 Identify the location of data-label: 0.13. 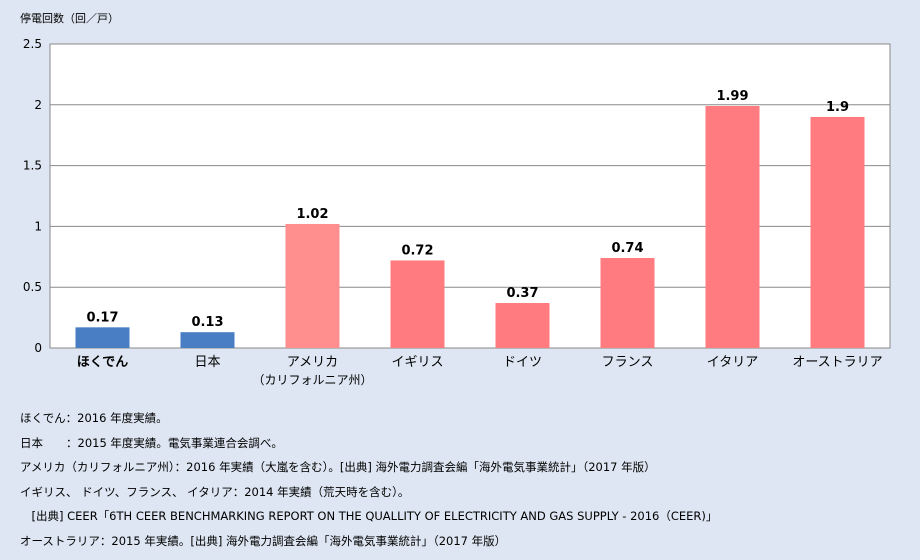
(207, 322).